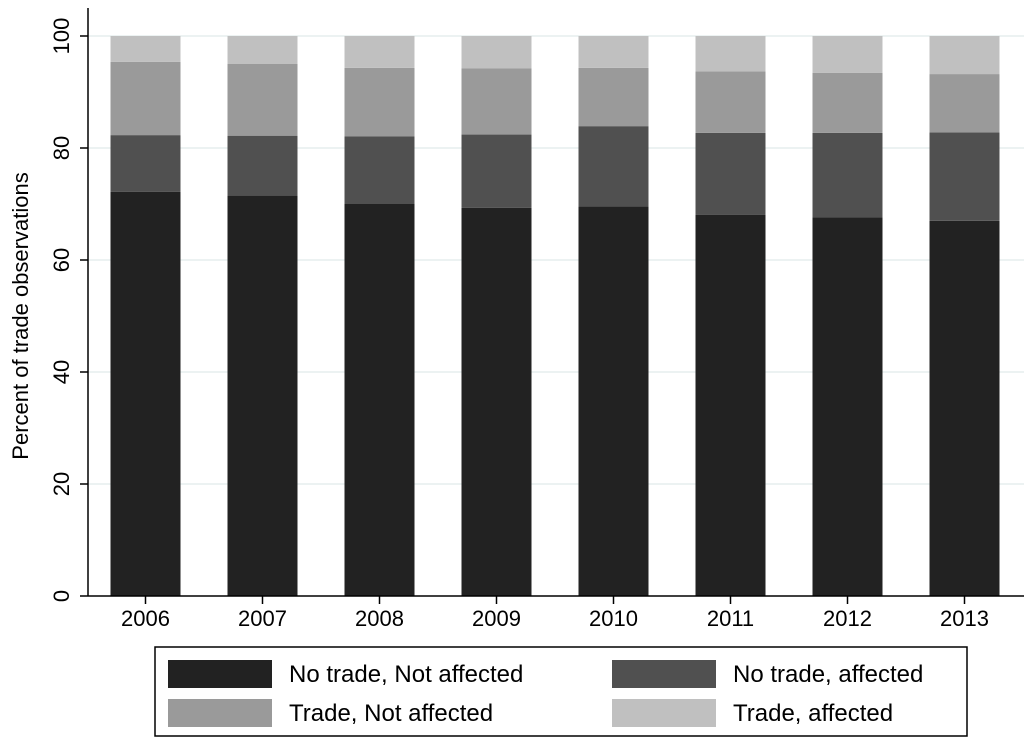 This screenshot has height=737, width=1034. I want to click on y-tick-label: 0, so click(61, 596).